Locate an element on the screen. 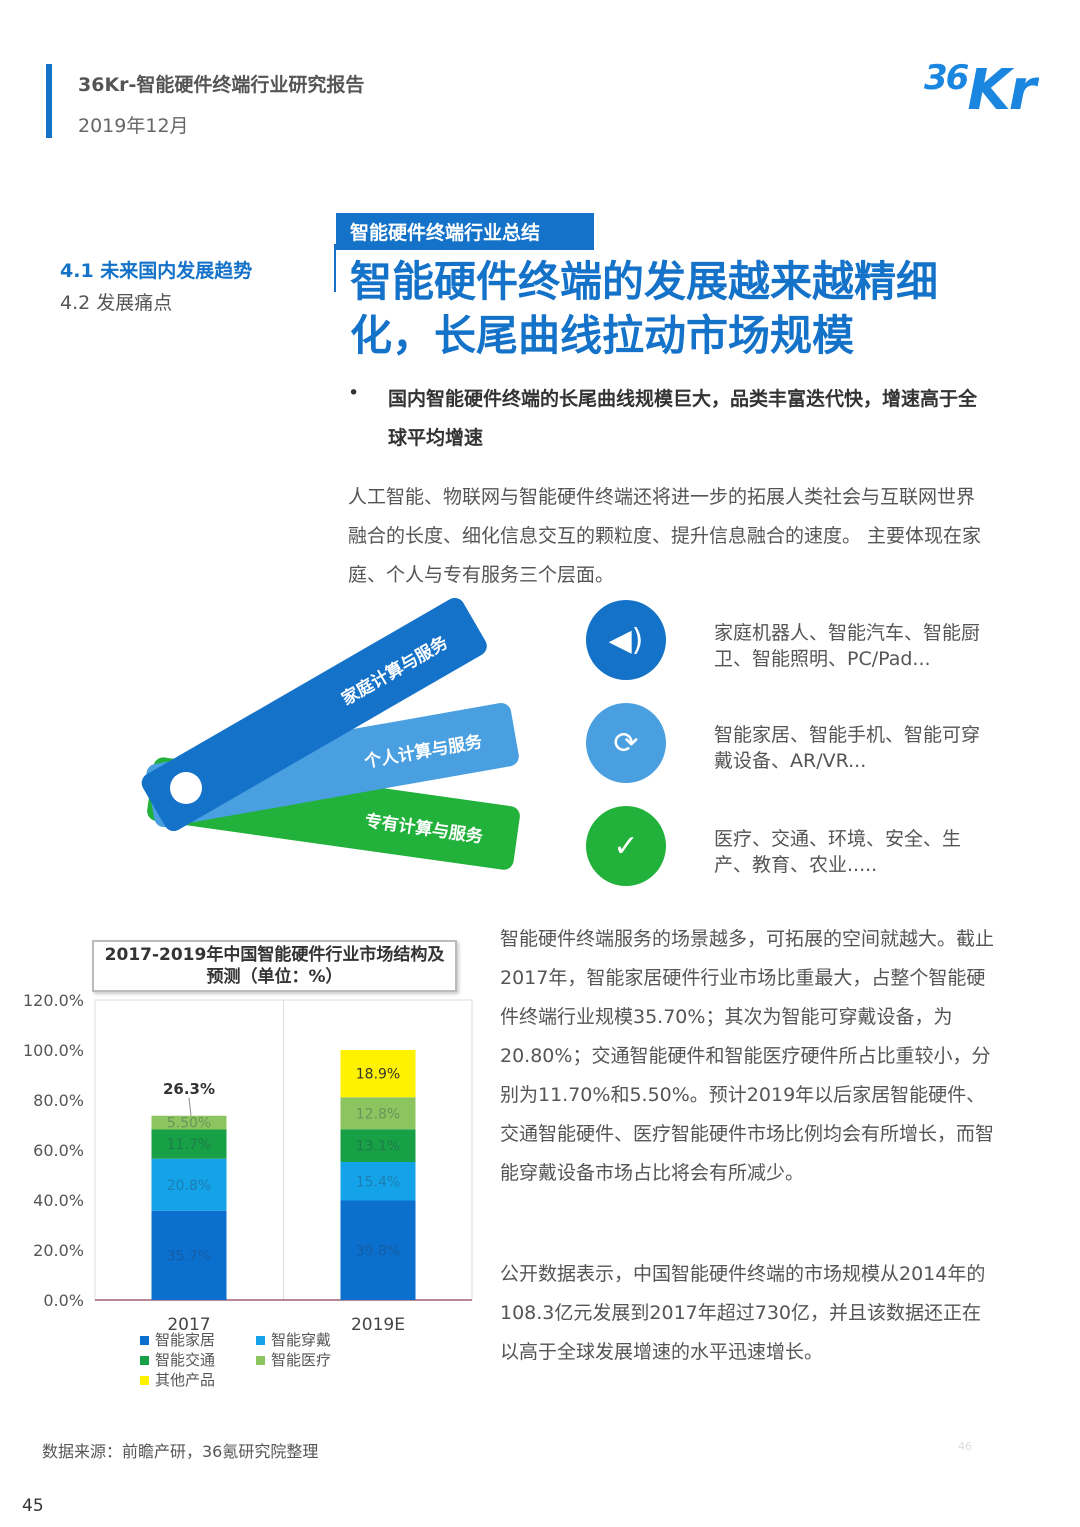 This screenshot has width=1080, height=1527. legend-label: 智能医疗 is located at coordinates (301, 1360).